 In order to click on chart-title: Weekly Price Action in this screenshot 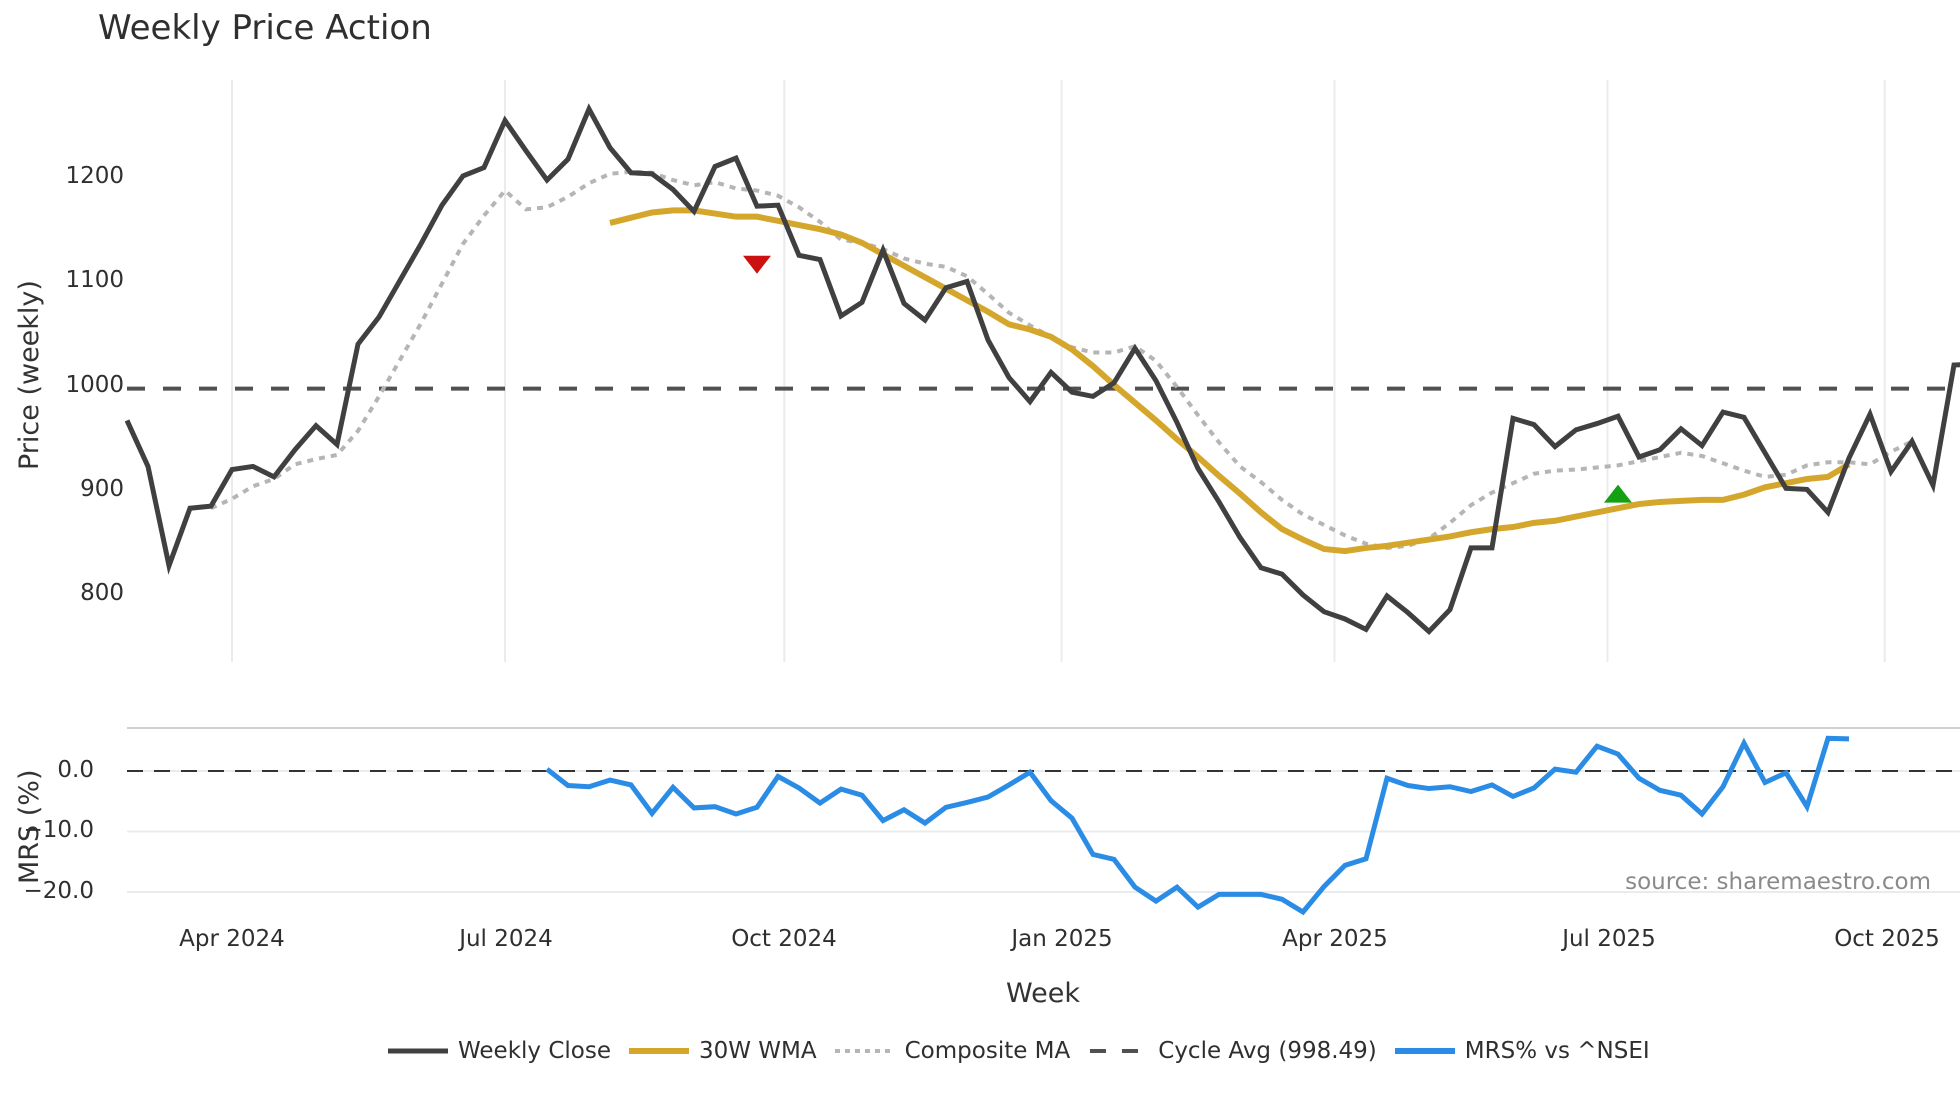, I will do `click(265, 28)`.